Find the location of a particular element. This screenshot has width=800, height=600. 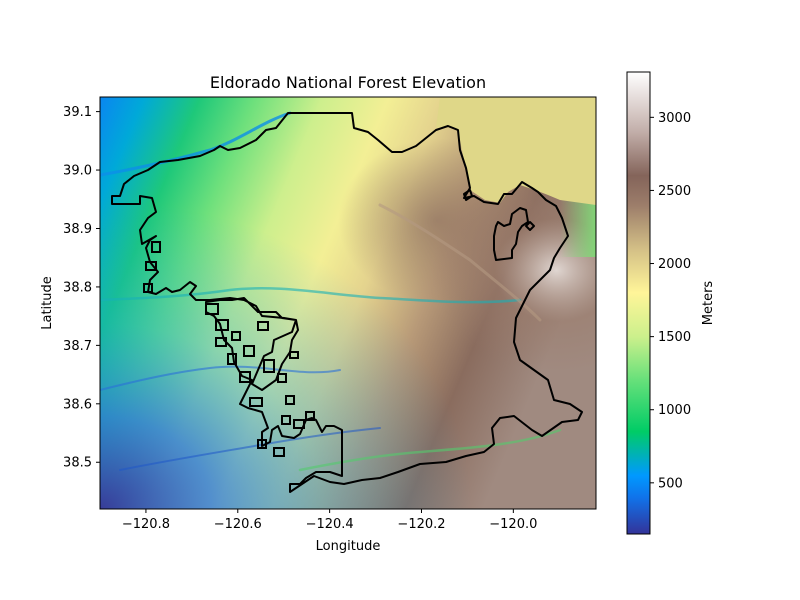

x-tick-label: −120.0 is located at coordinates (513, 524).